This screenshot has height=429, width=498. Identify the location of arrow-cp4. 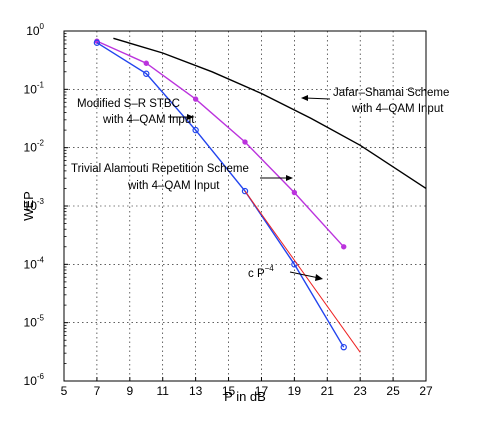
(304, 275).